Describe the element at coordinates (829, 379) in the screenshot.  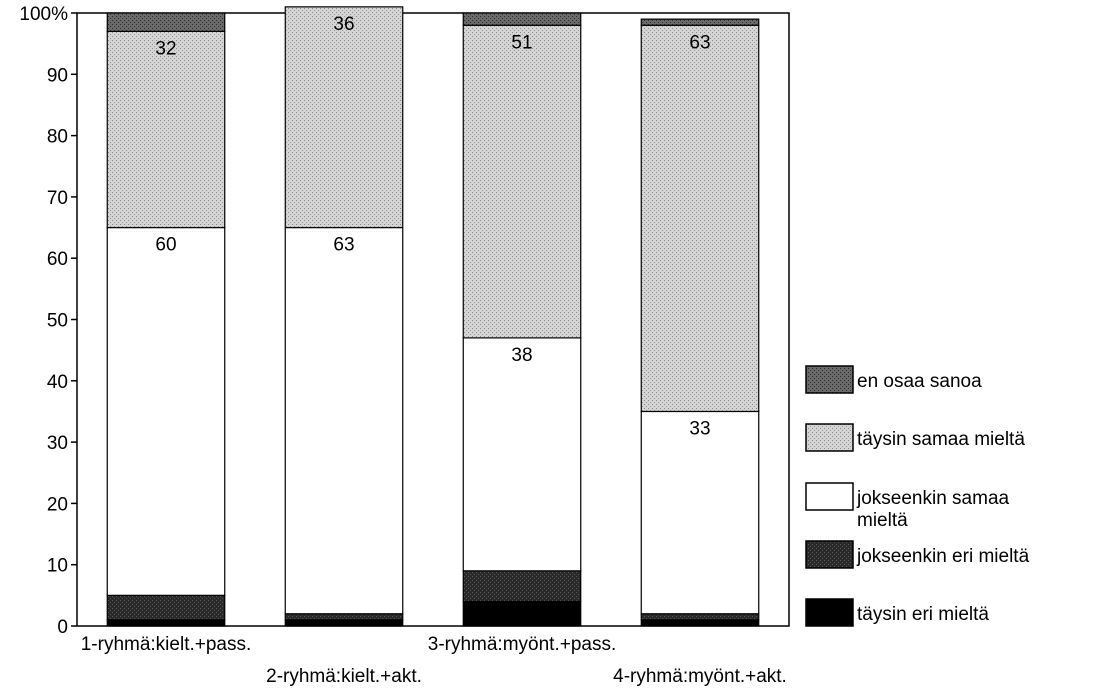
I see `legend-swatch-en-osaa-sanoa` at that location.